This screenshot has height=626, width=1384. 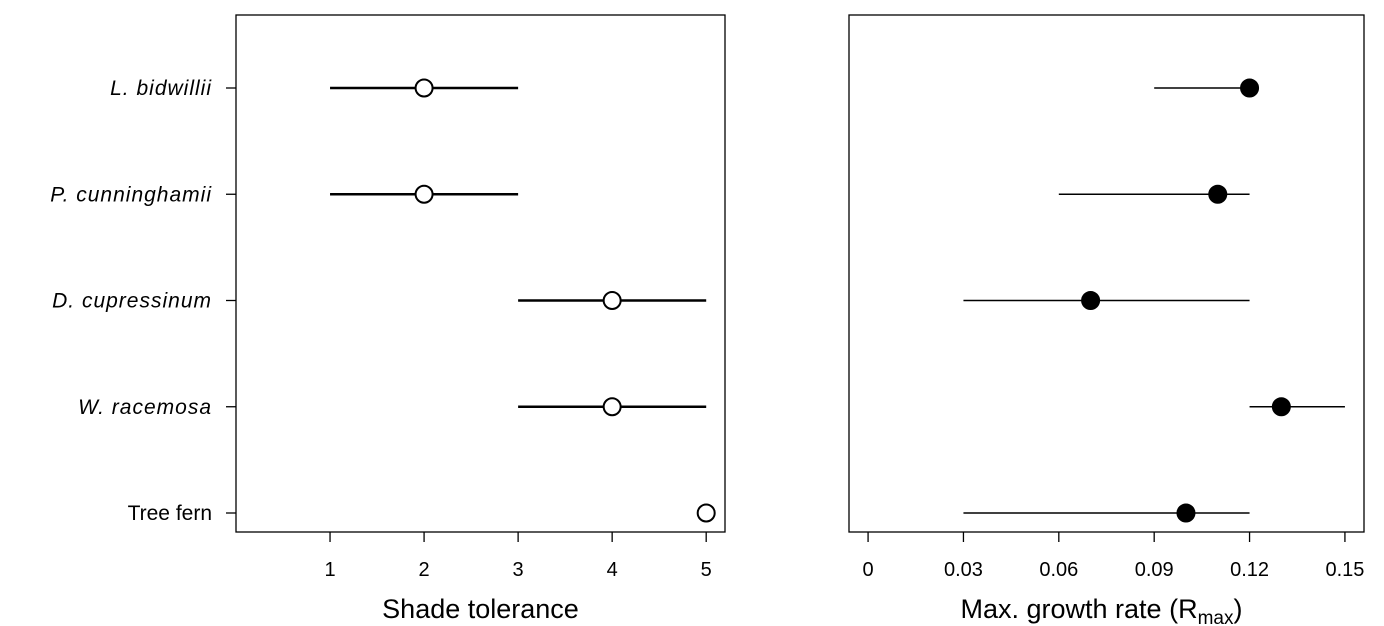 I want to click on category-label: P. cunninghamii, so click(x=131, y=194).